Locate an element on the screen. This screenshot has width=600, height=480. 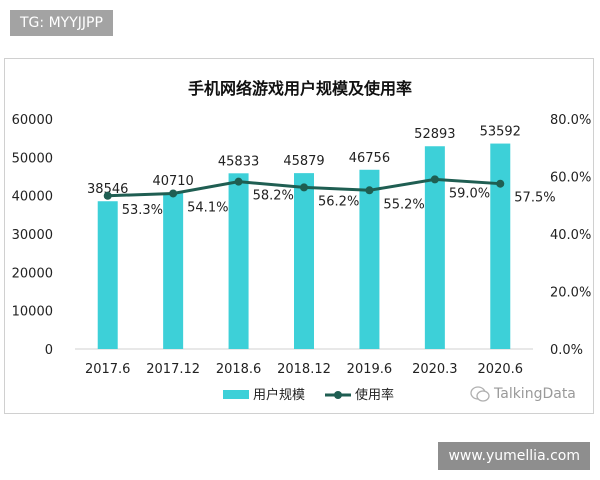
y-right-tick-label: 80.0% is located at coordinates (570, 120).